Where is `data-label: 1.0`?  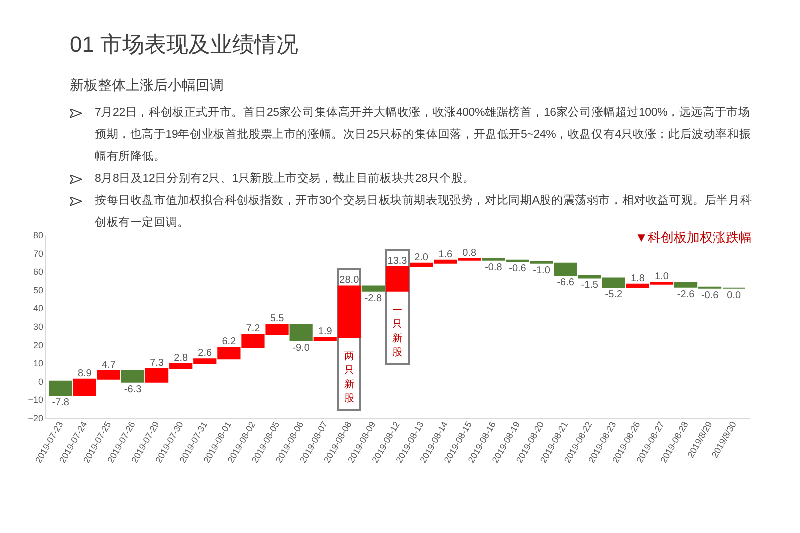
data-label: 1.0 is located at coordinates (662, 277).